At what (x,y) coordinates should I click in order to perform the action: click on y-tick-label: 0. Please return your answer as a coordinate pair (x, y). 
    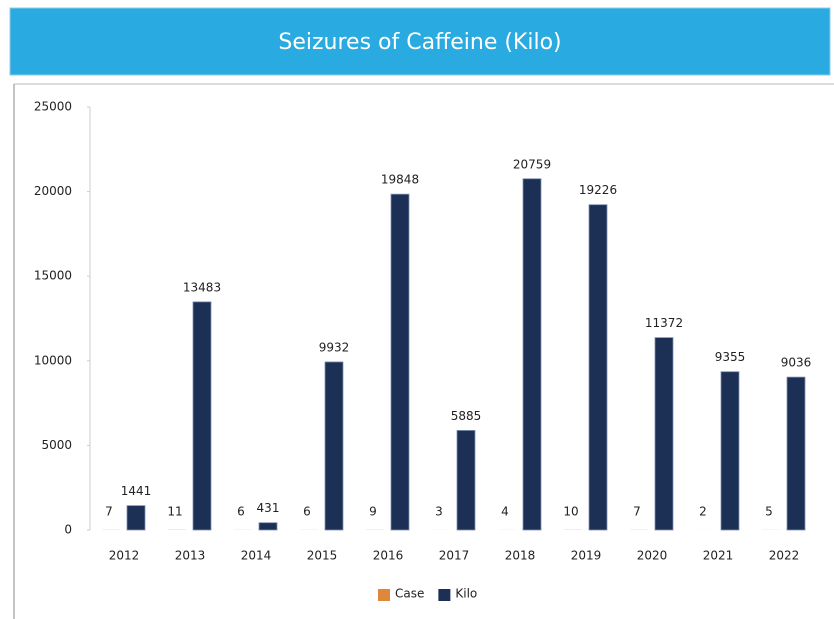
    Looking at the image, I should click on (68, 530).